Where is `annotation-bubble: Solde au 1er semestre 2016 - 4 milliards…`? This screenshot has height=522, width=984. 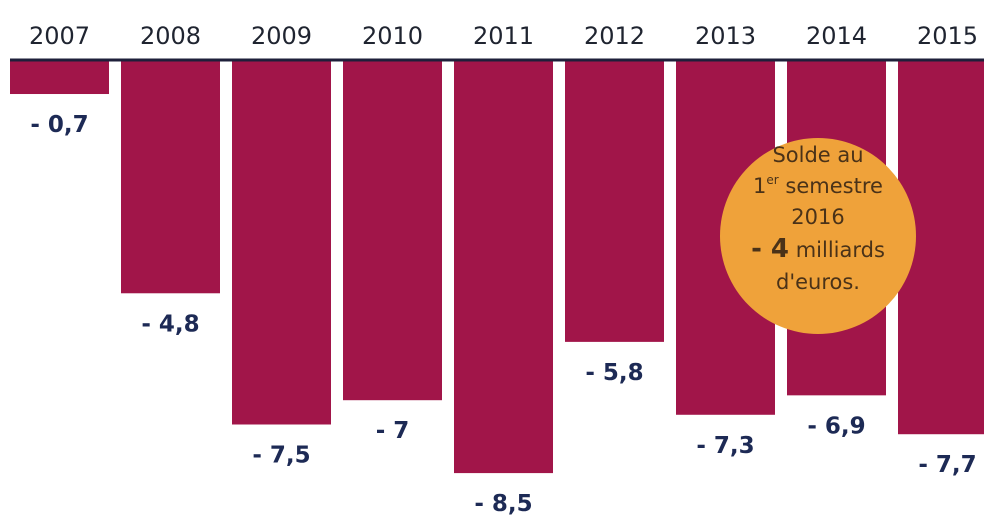 annotation-bubble: Solde au 1er semestre 2016 - 4 milliards… is located at coordinates (818, 236).